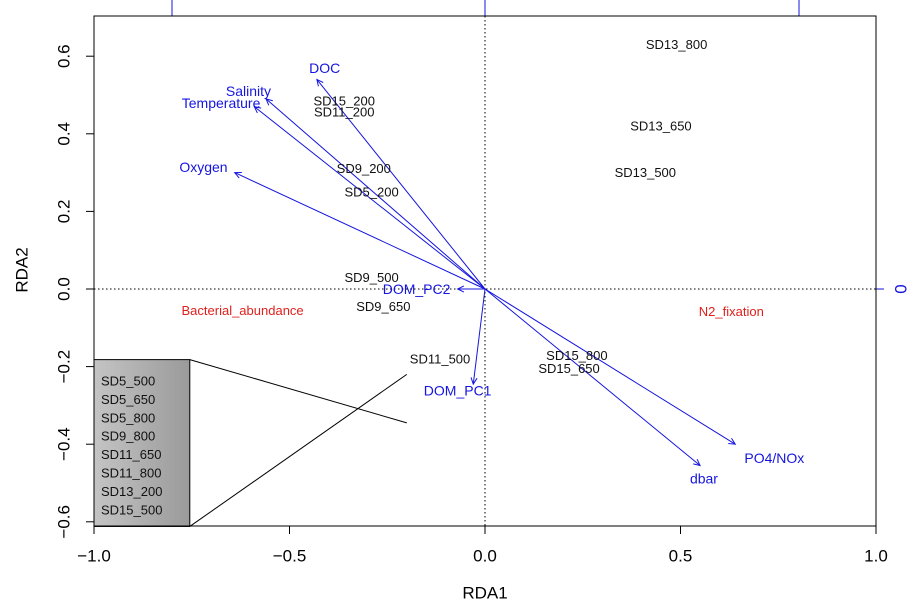 The width and height of the screenshot is (908, 606). Describe the element at coordinates (203, 167) in the screenshot. I see `vector-label: Oxygen` at that location.